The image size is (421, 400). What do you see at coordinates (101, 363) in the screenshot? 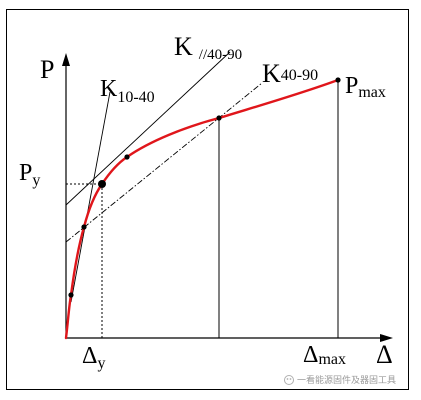
I see `dy-label-sub: y` at bounding box center [101, 363].